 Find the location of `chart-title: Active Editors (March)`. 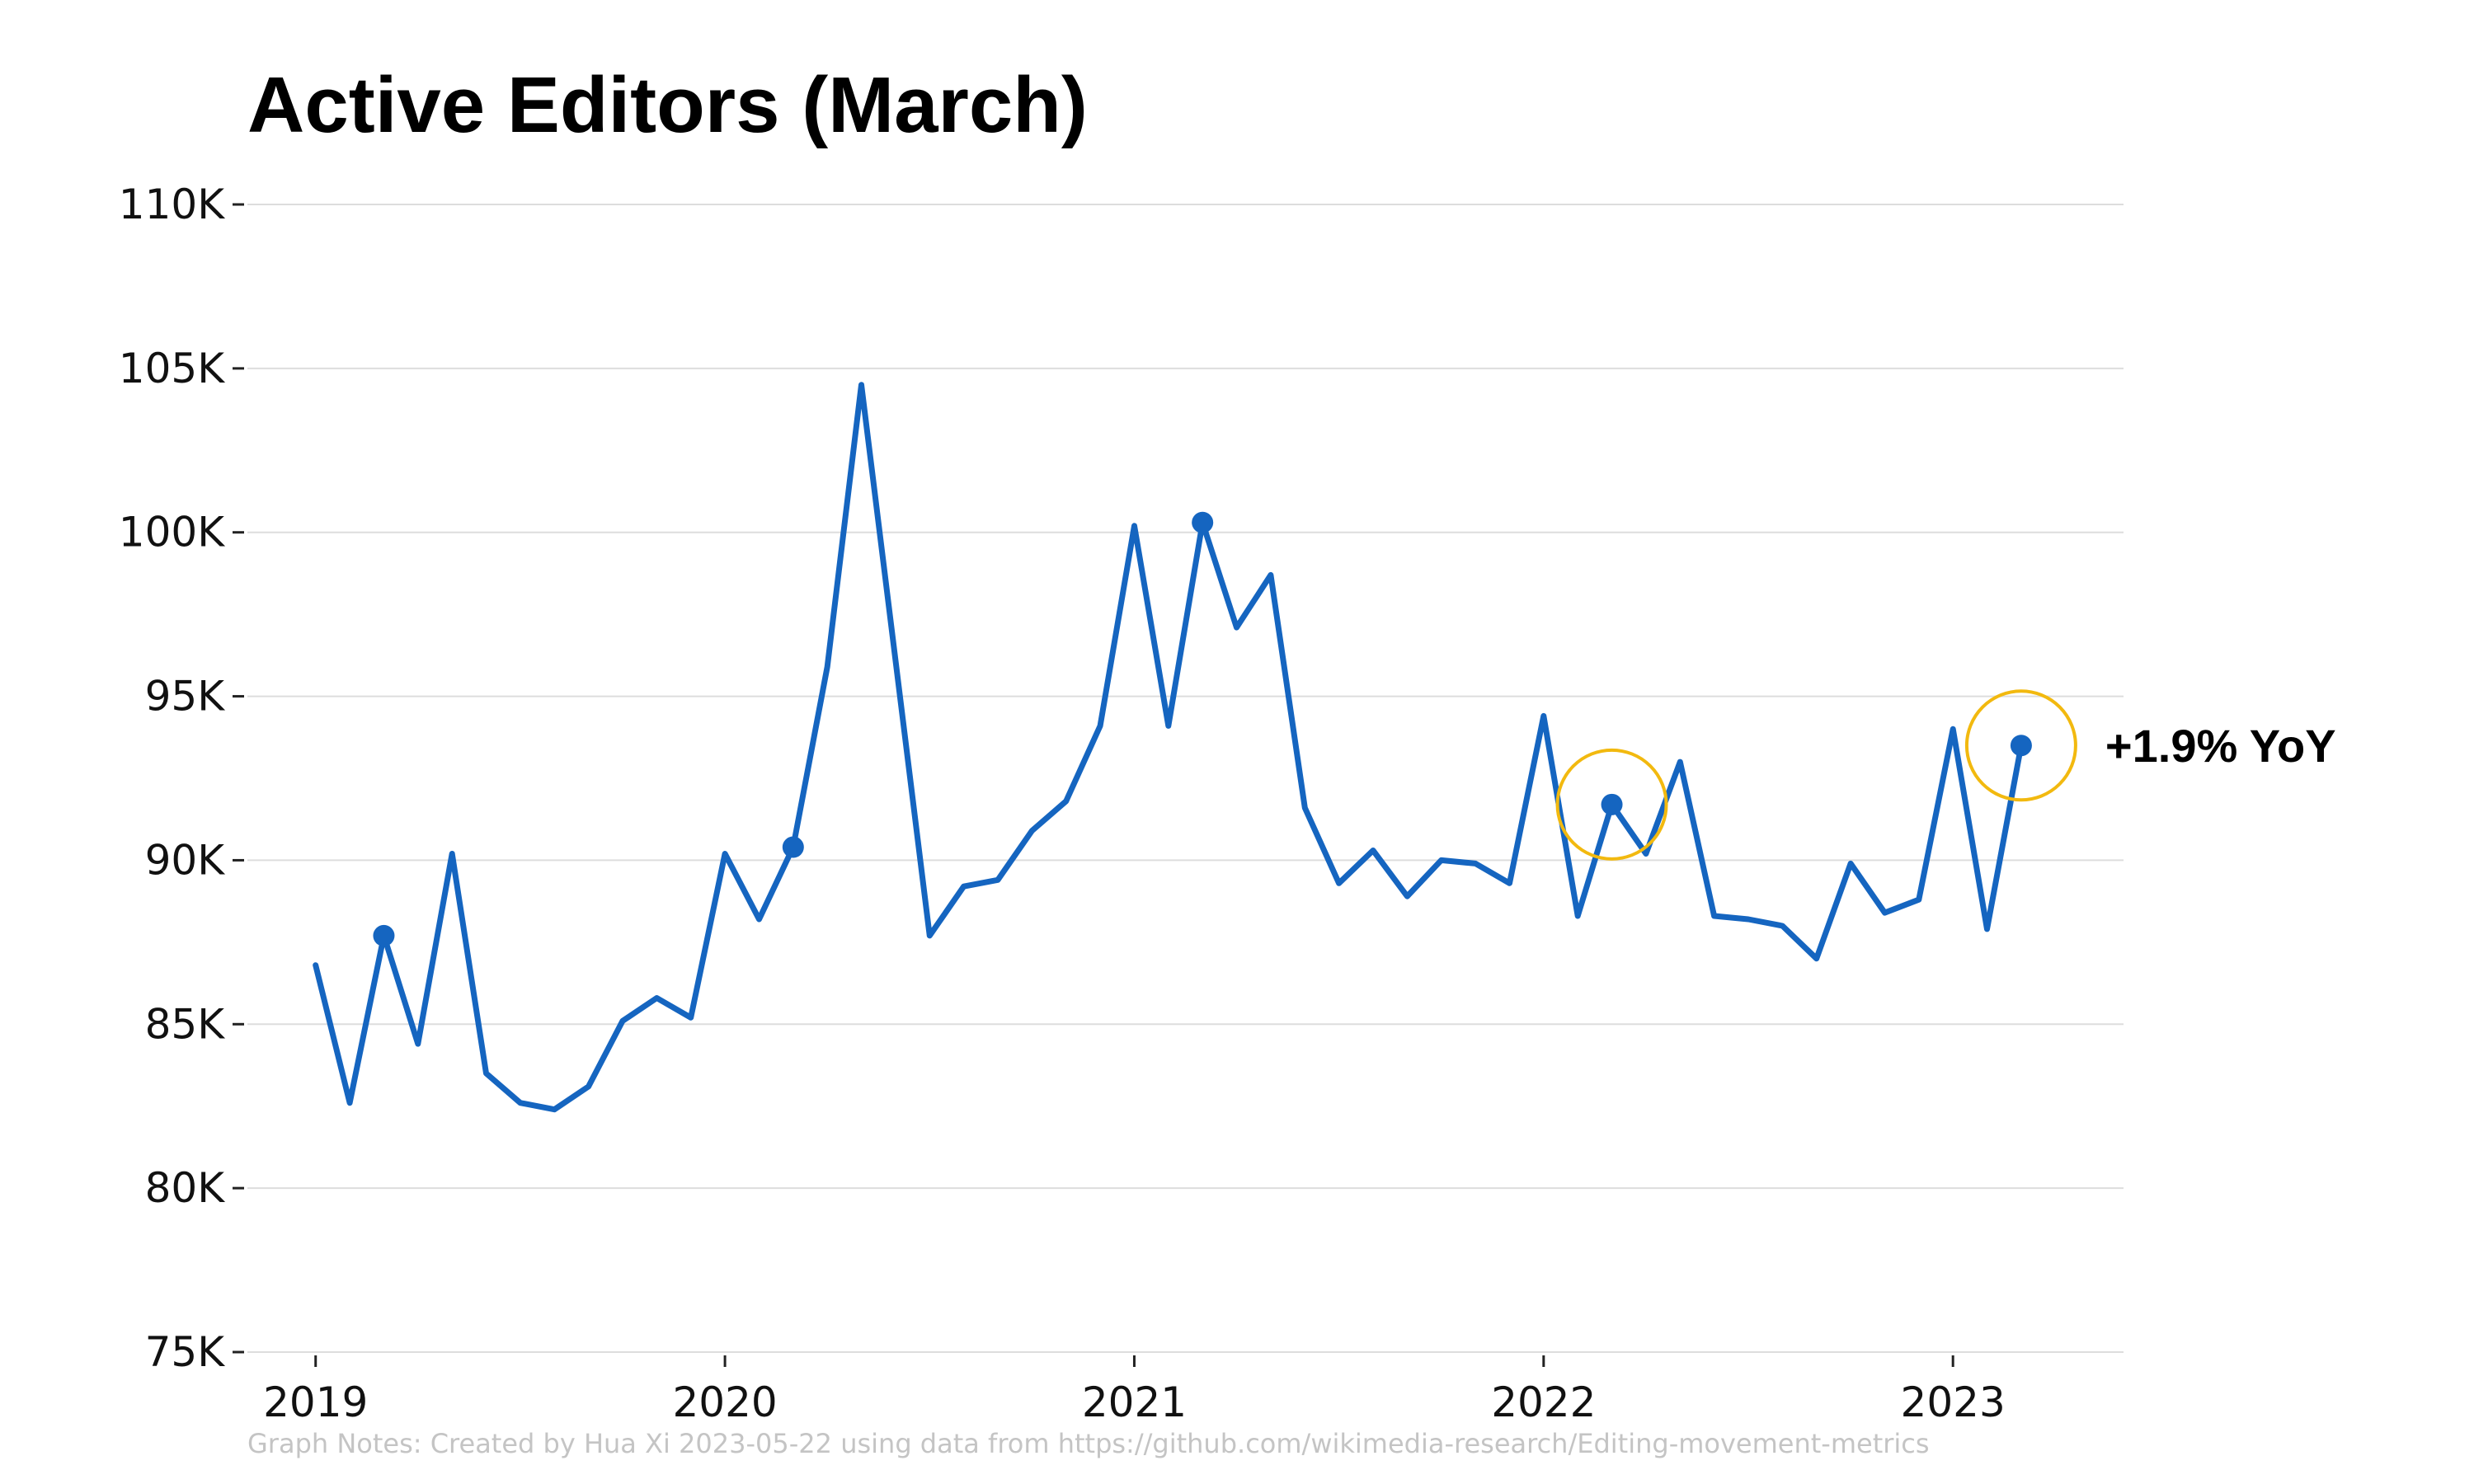

chart-title: Active Editors (March) is located at coordinates (667, 105).